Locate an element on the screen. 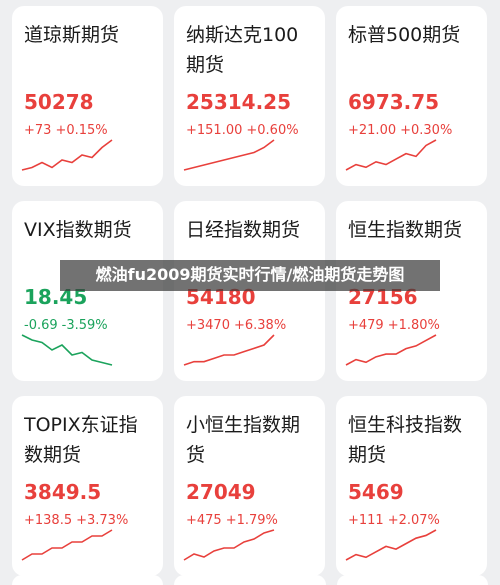 The width and height of the screenshot is (500, 585). change-pct: +1.79% is located at coordinates (251, 520).